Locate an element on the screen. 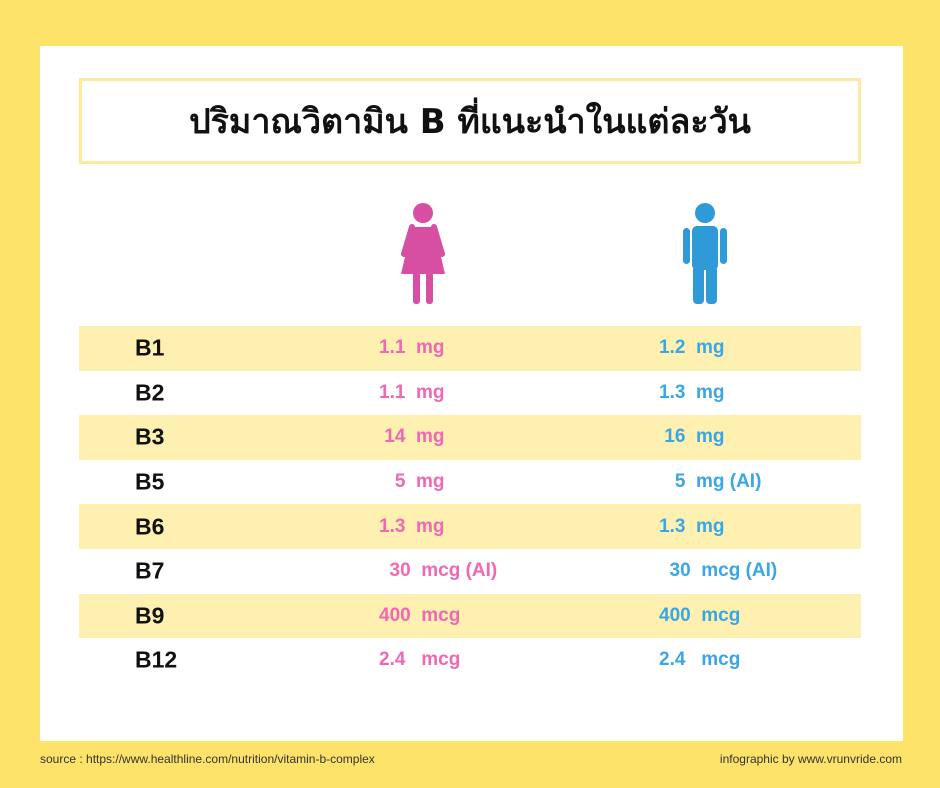 Image resolution: width=940 pixels, height=788 pixels. male-person-icon is located at coordinates (705, 253).